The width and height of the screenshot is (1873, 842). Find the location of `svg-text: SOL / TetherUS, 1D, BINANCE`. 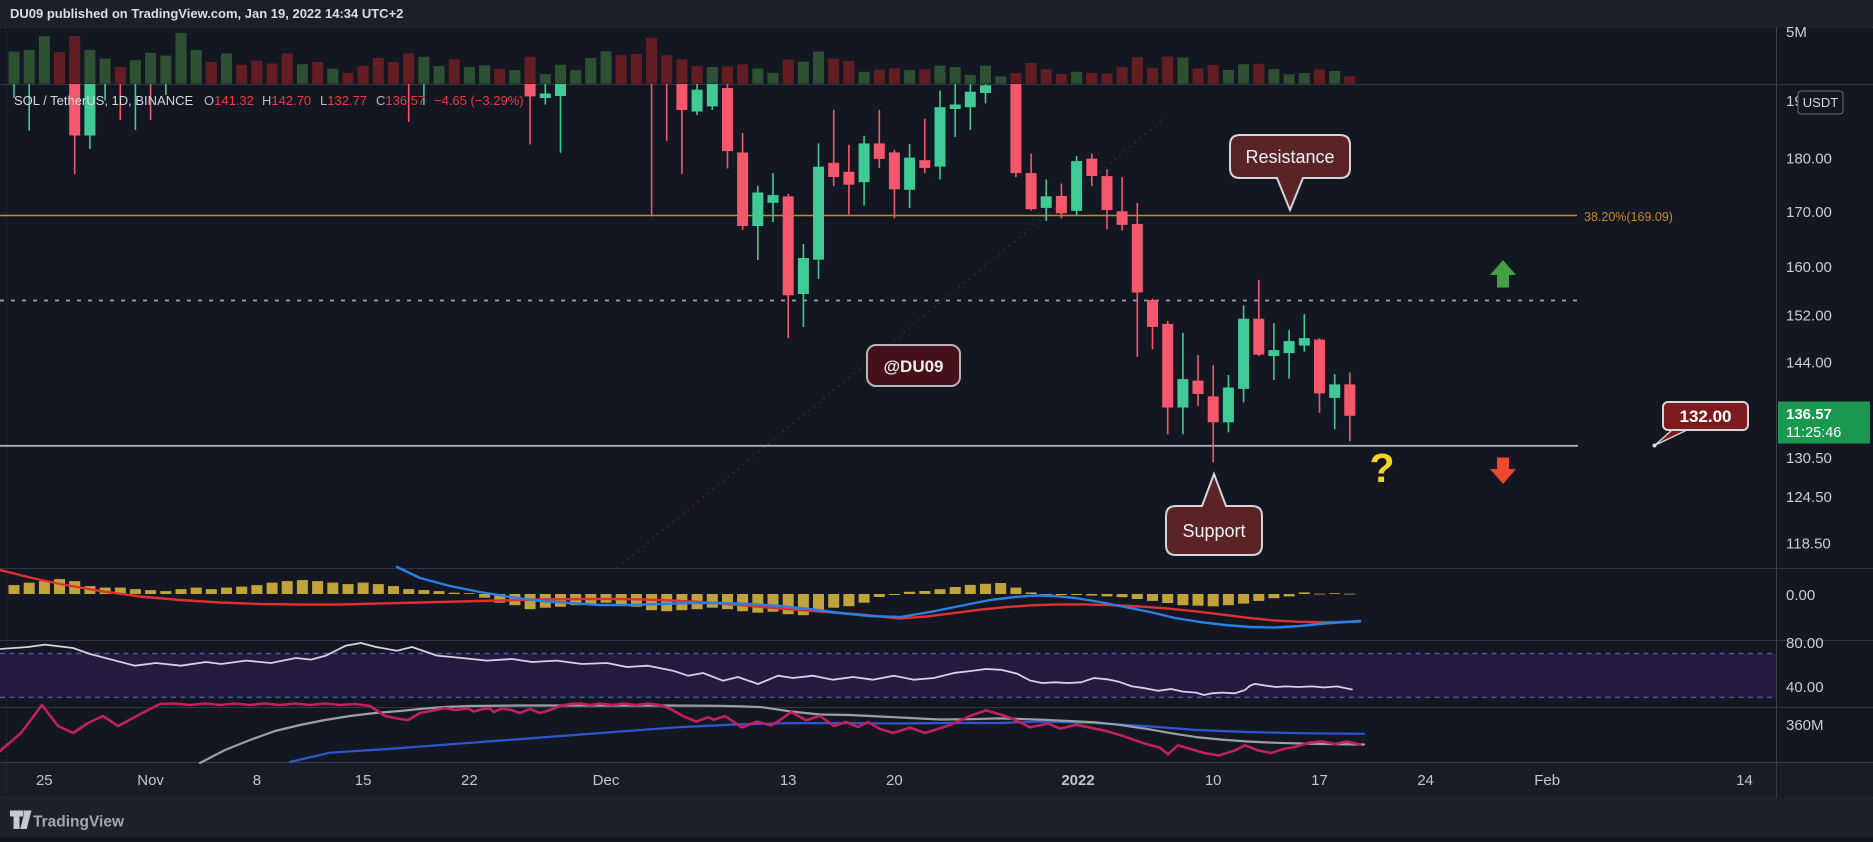

svg-text: SOL / TetherUS, 1D, BINANCE is located at coordinates (104, 100).